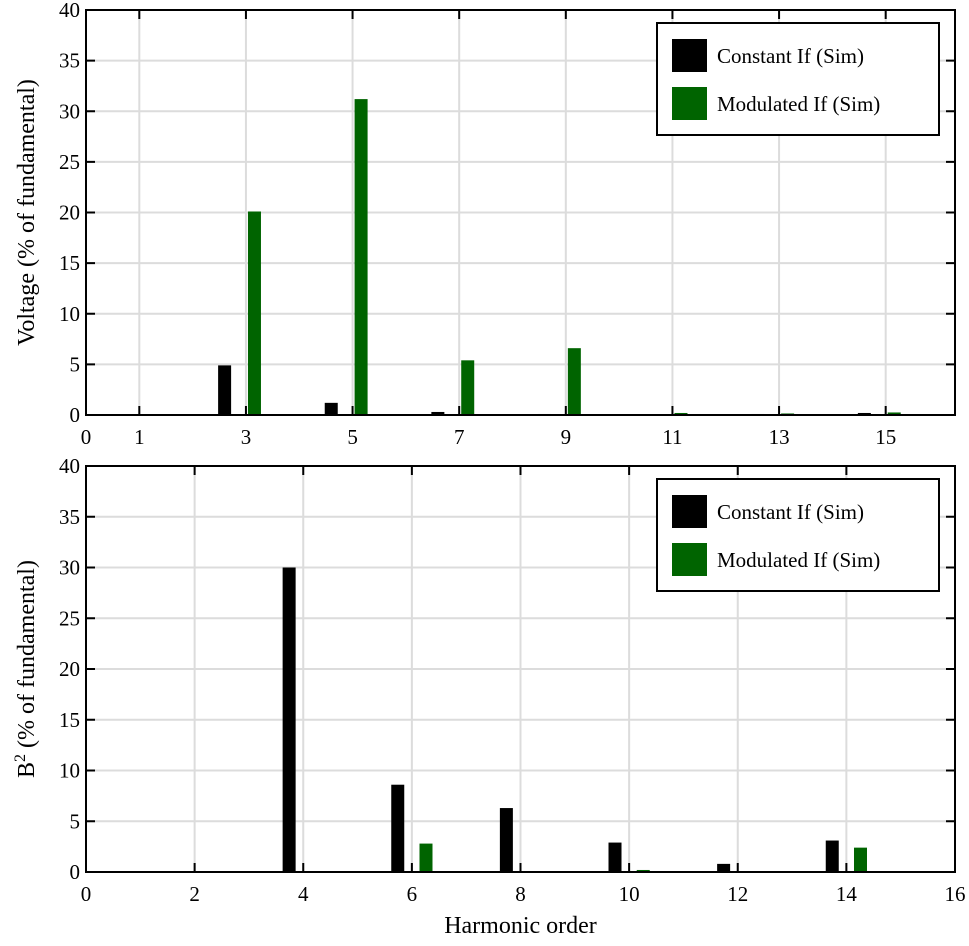 The height and width of the screenshot is (946, 969). I want to click on x-tick-label: 10, so click(629, 894).